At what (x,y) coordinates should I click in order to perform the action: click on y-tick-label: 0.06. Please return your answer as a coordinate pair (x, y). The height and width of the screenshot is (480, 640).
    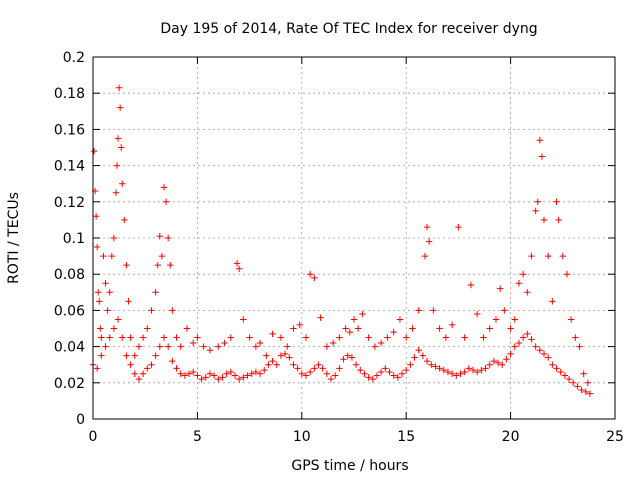
    Looking at the image, I should click on (69, 311).